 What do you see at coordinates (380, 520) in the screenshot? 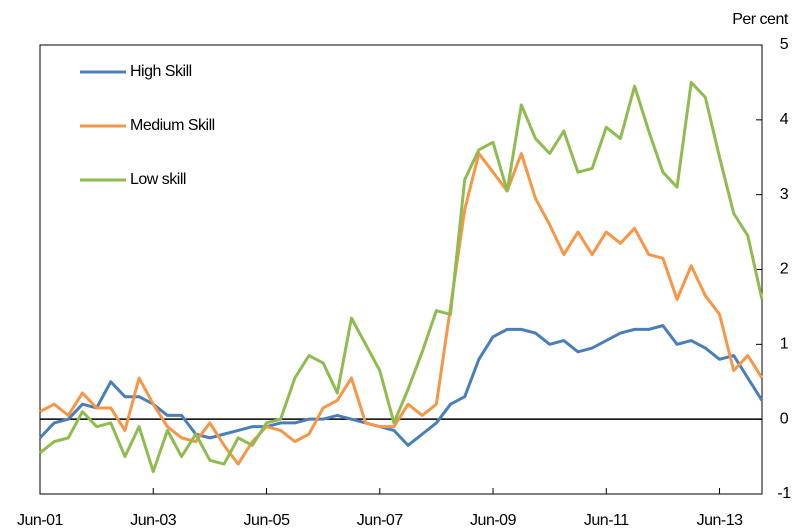
I see `x-tick-label: Jun-07` at bounding box center [380, 520].